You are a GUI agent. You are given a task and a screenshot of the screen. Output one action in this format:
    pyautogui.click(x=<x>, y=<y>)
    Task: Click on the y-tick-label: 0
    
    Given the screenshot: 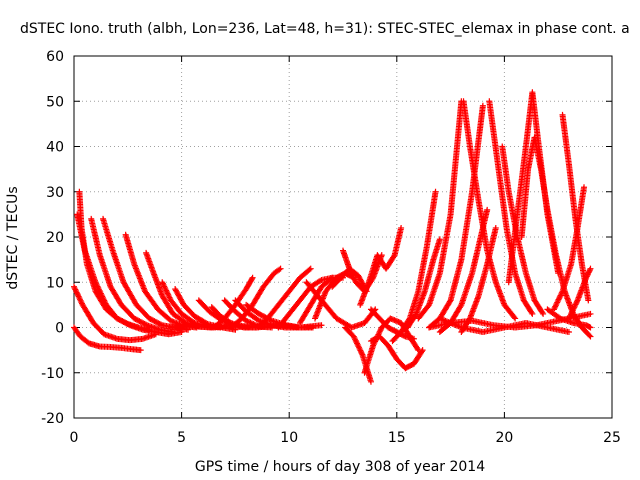 What is the action you would take?
    pyautogui.click(x=59, y=329)
    